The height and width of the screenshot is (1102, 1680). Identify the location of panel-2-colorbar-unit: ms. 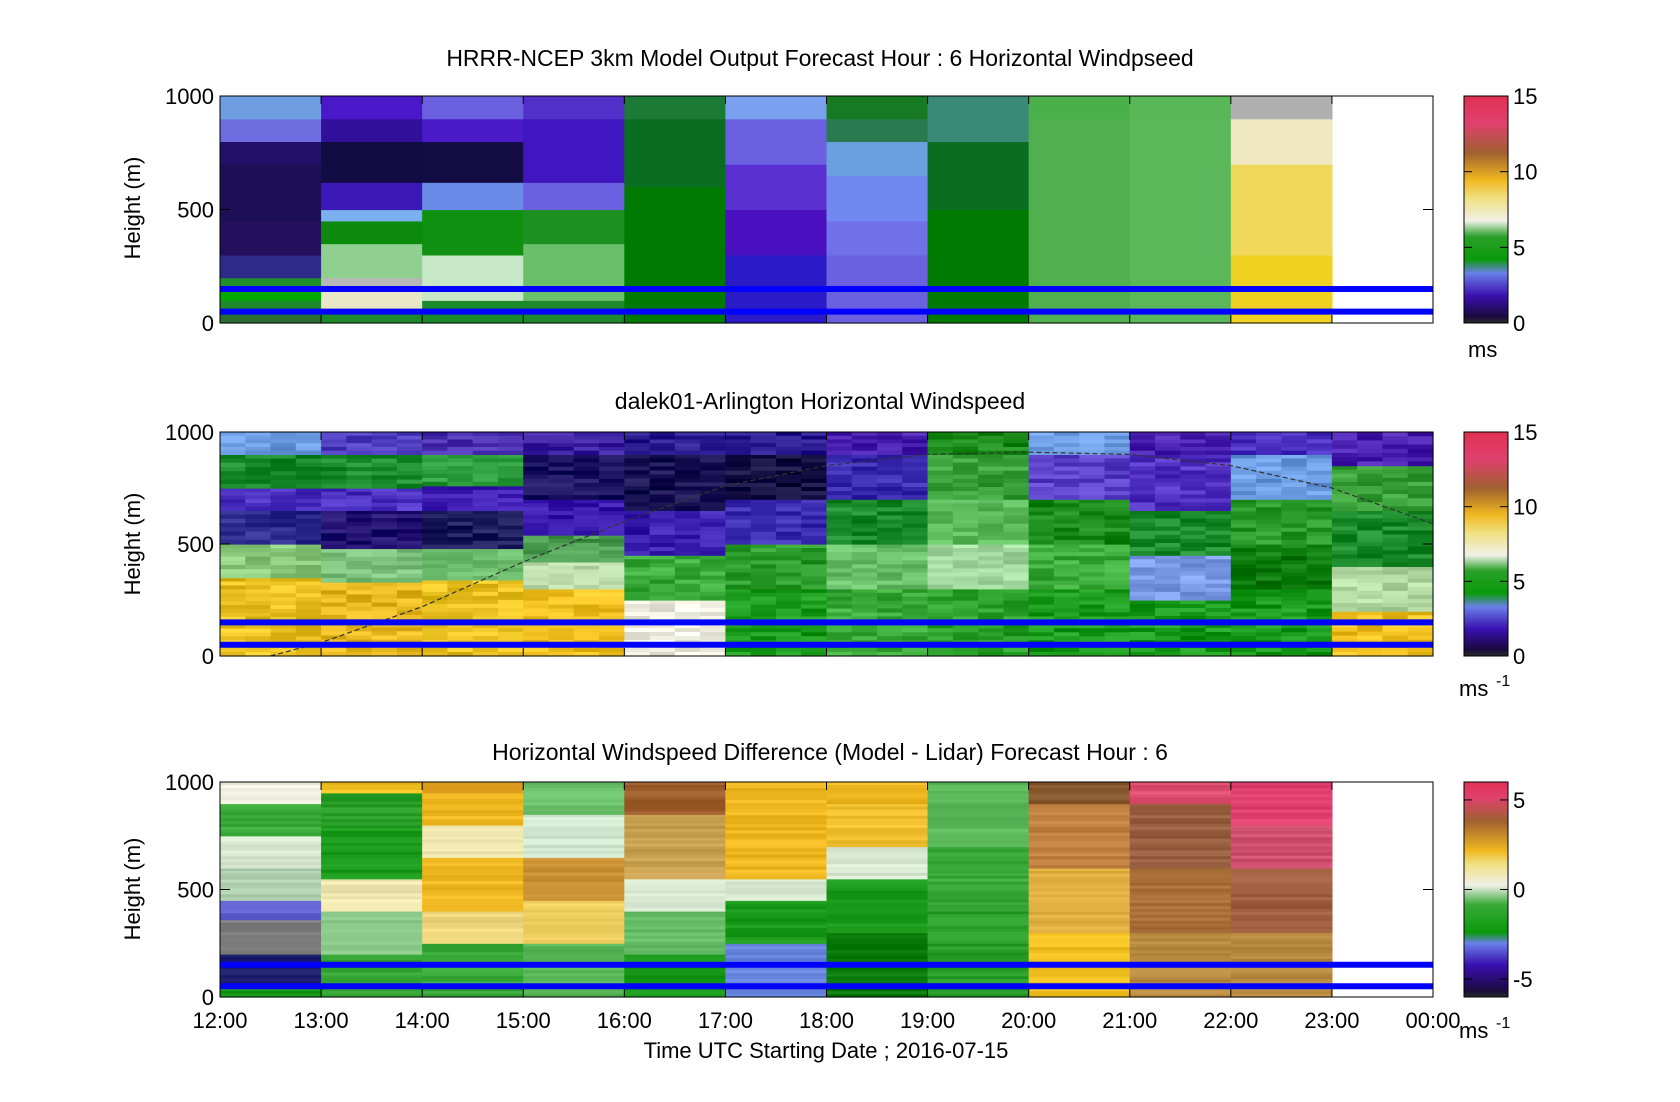
(1473, 688).